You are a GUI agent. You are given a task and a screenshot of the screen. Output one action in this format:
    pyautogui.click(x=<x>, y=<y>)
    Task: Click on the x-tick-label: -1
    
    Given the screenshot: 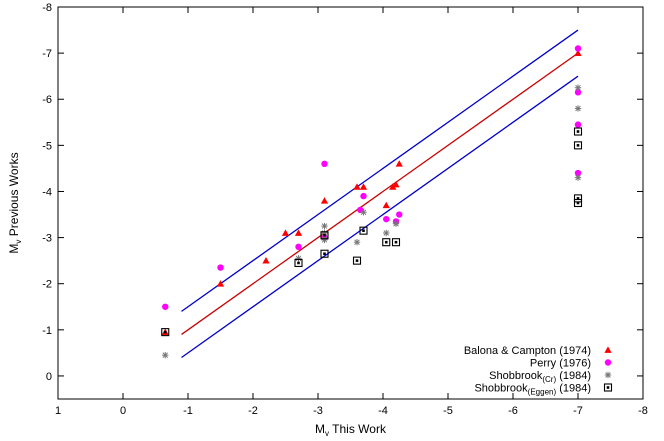 What is the action you would take?
    pyautogui.click(x=188, y=411)
    